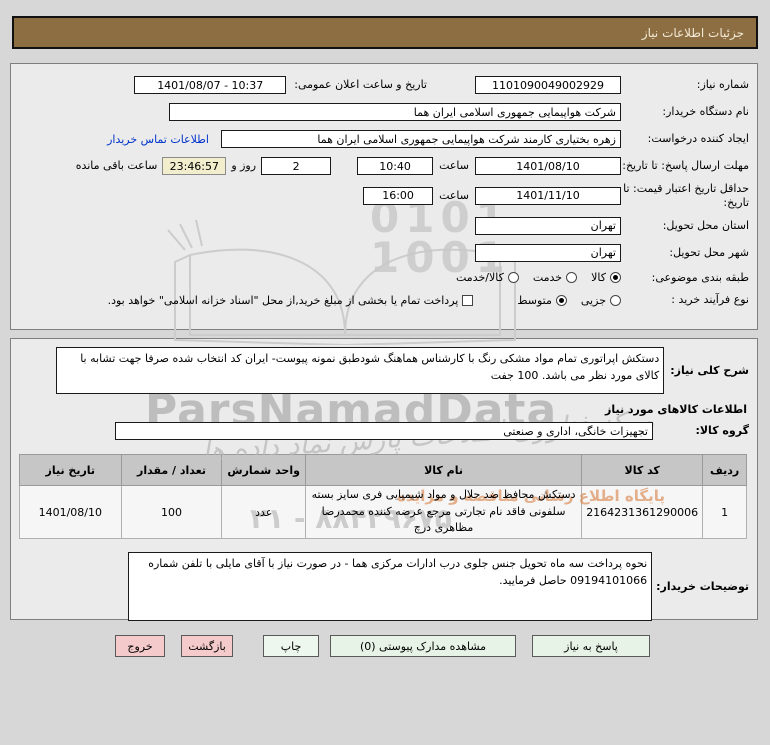 The height and width of the screenshot is (745, 770). What do you see at coordinates (710, 300) in the screenshot?
I see `purchase-process-label: نوع فرآیند خرید :` at bounding box center [710, 300].